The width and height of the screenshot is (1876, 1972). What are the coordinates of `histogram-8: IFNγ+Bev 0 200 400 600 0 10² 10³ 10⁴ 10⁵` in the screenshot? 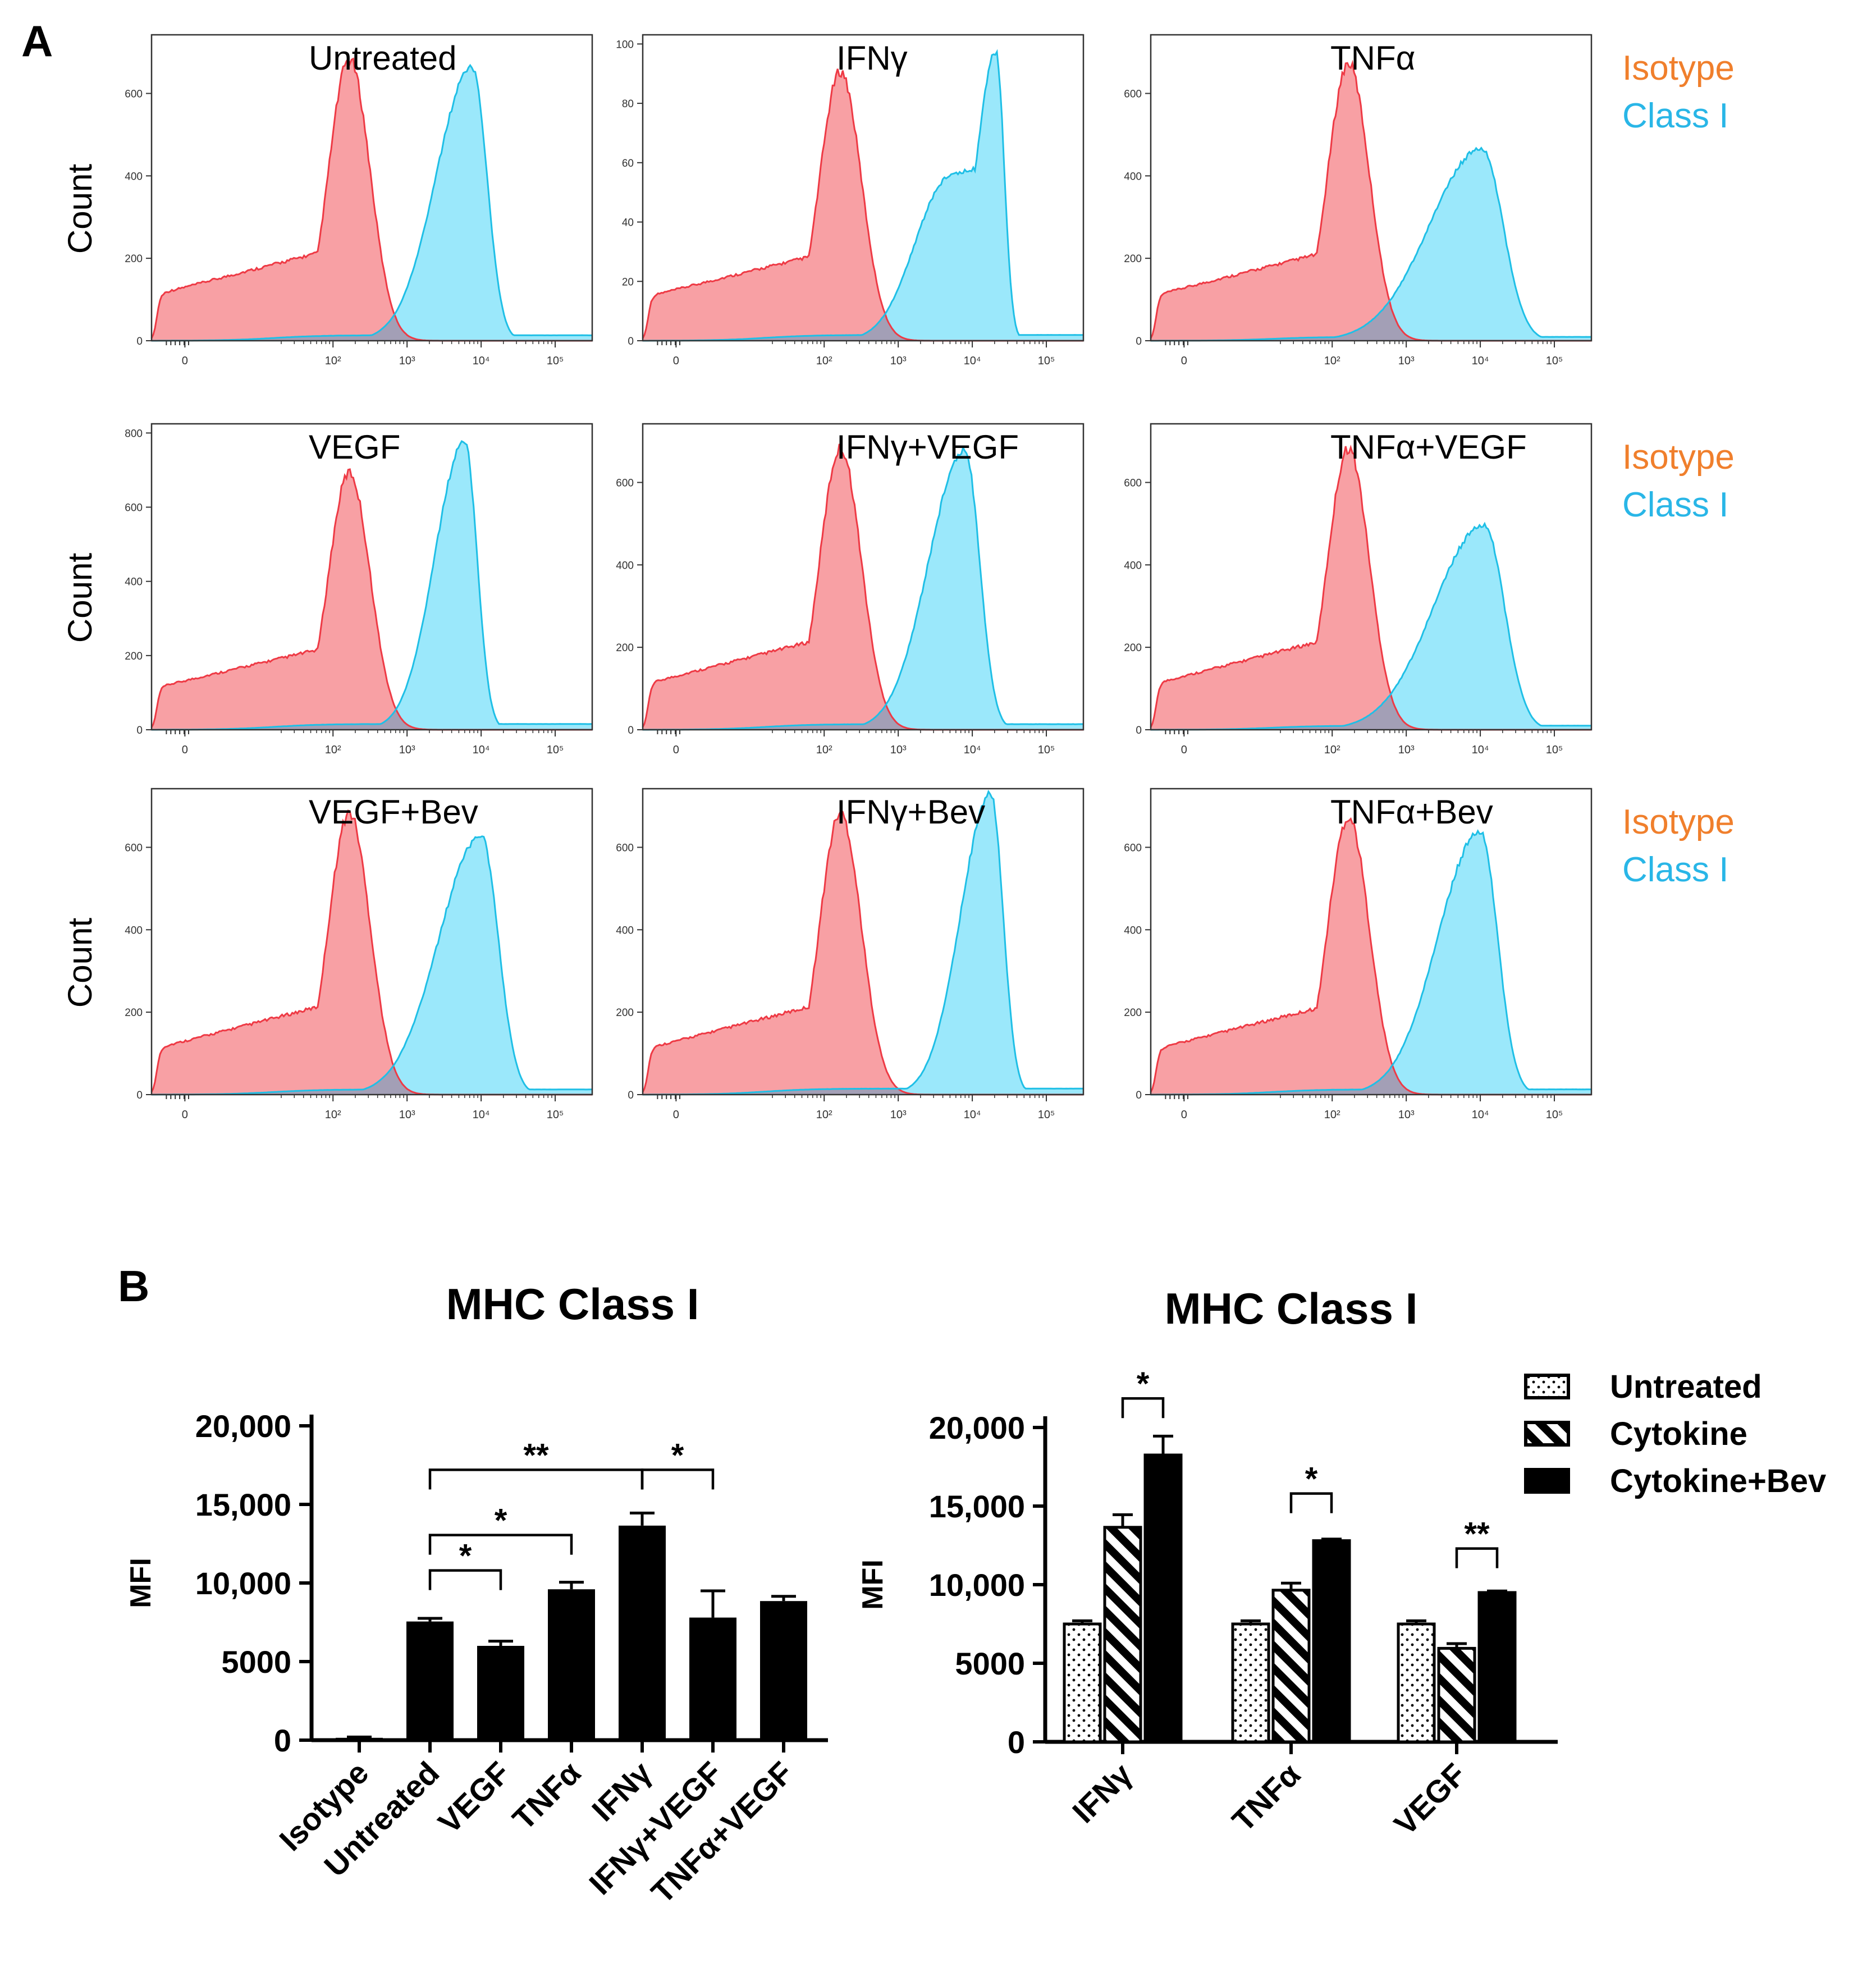 It's located at (850, 954).